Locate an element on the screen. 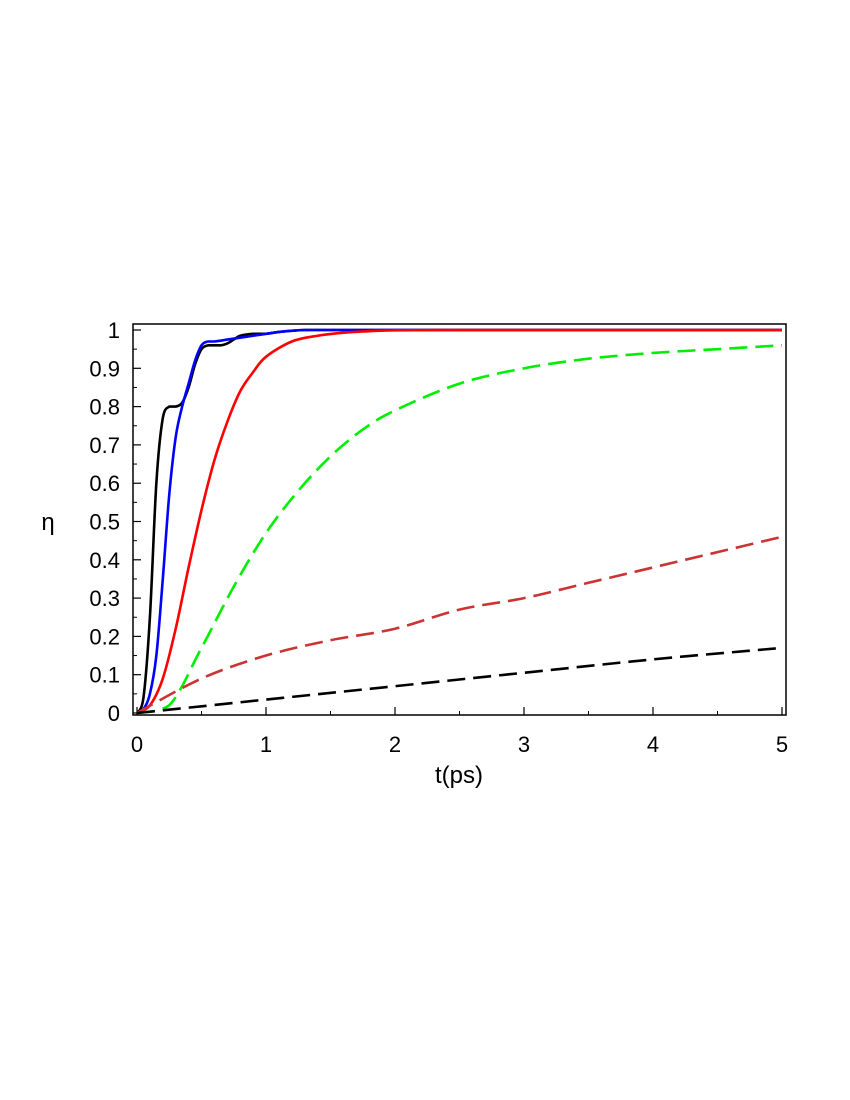 Image resolution: width=850 pixels, height=1100 pixels. y-tick-label: 1 is located at coordinates (114, 330).